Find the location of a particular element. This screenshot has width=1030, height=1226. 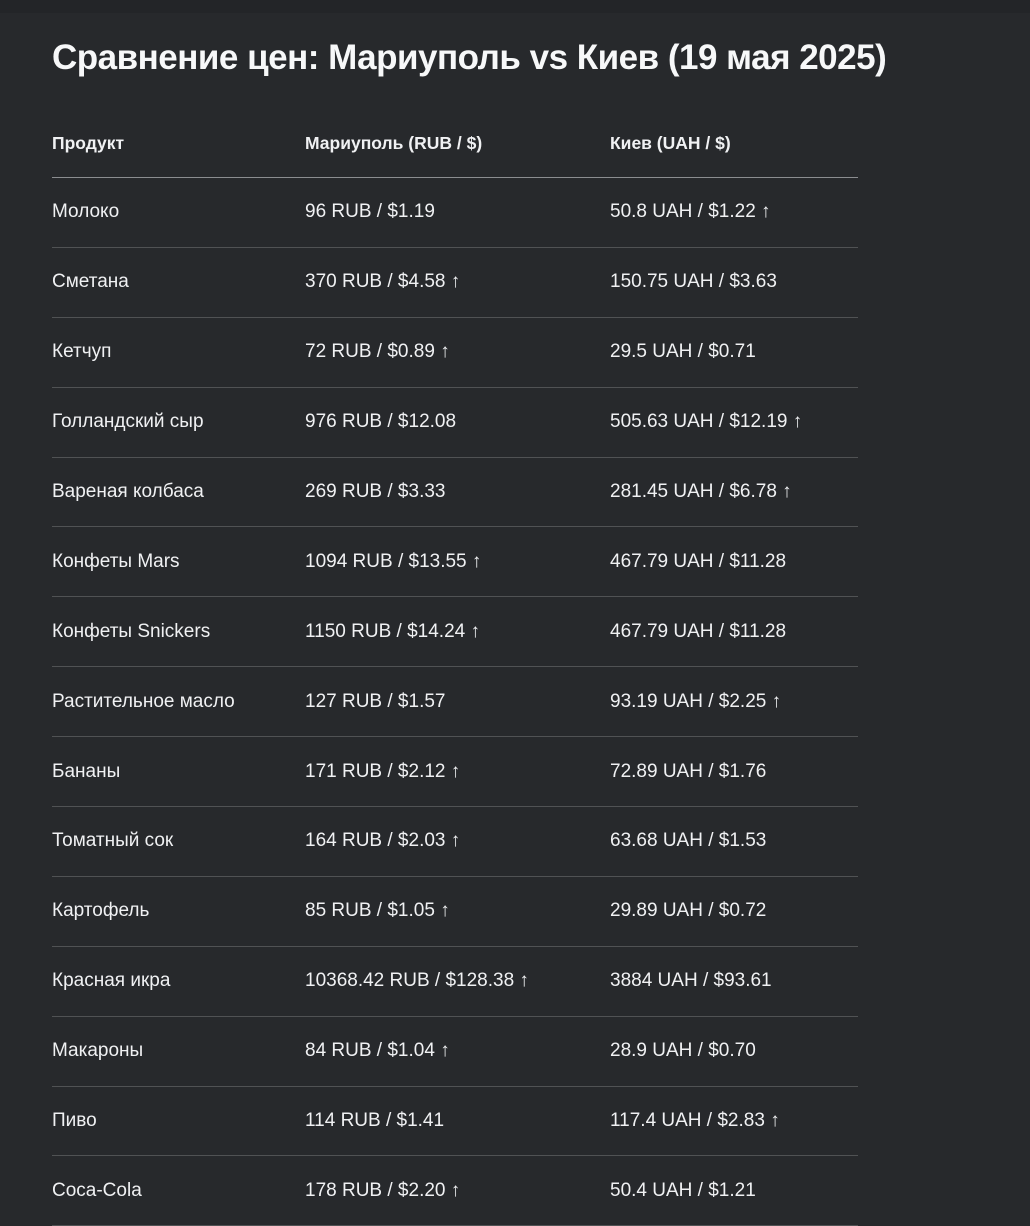

product-name: Пиво is located at coordinates (74, 1121).